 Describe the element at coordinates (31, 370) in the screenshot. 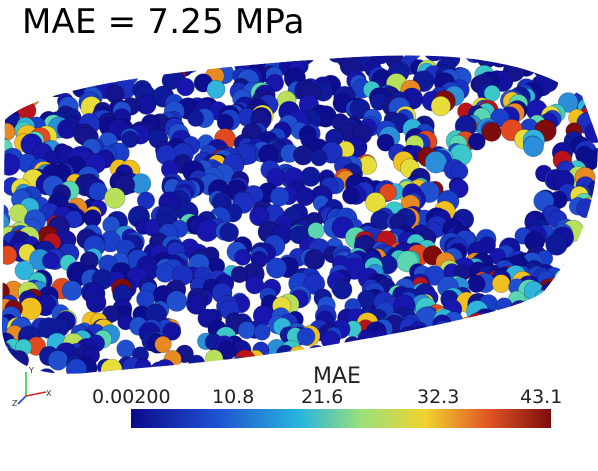

I see `axis-y-label: Y` at that location.